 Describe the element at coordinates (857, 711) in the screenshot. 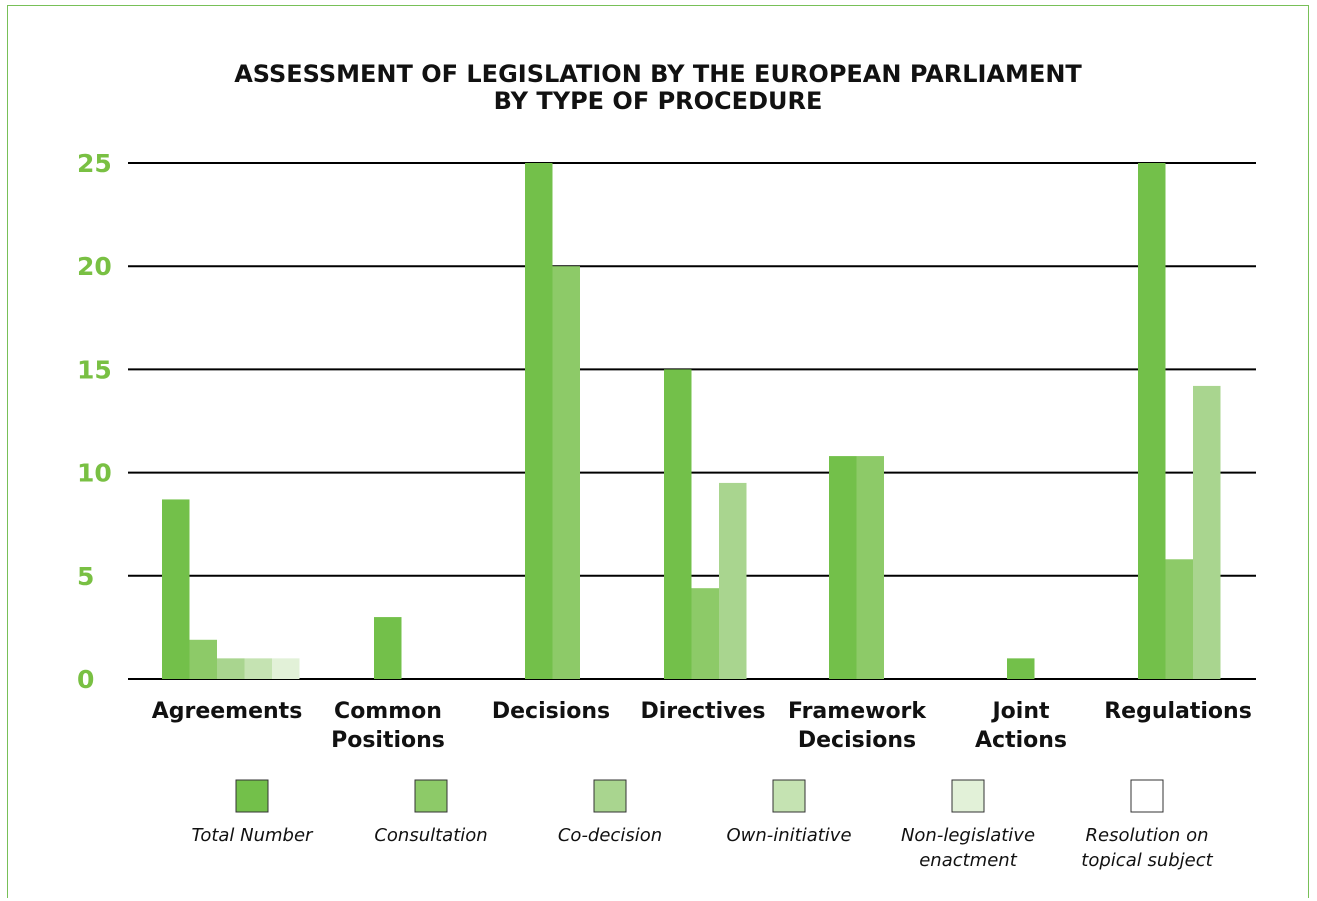

I see `x-category-label: Framework` at that location.